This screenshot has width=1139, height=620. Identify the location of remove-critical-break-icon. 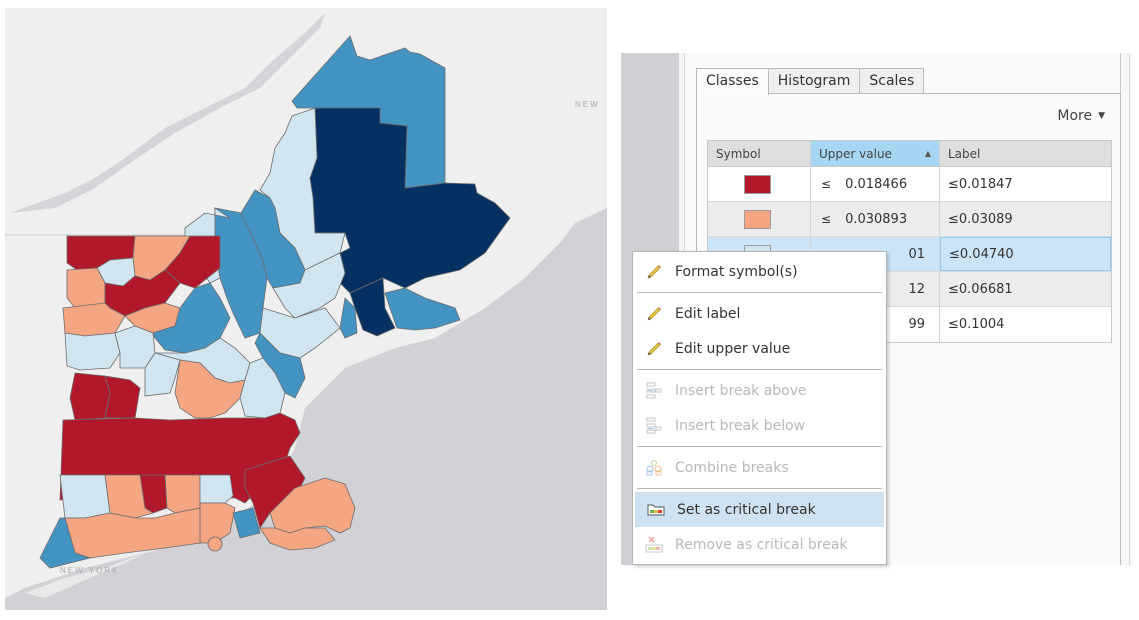
(654, 545).